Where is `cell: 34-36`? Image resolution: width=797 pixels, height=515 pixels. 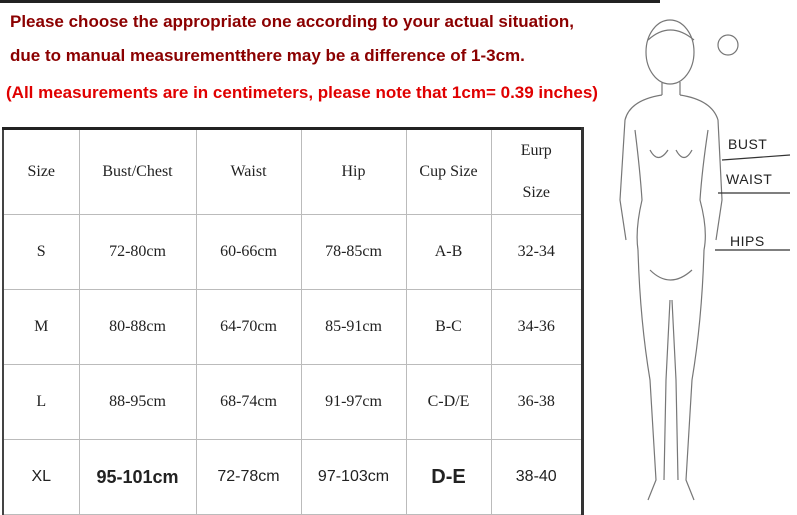
cell: 34-36 is located at coordinates (536, 327).